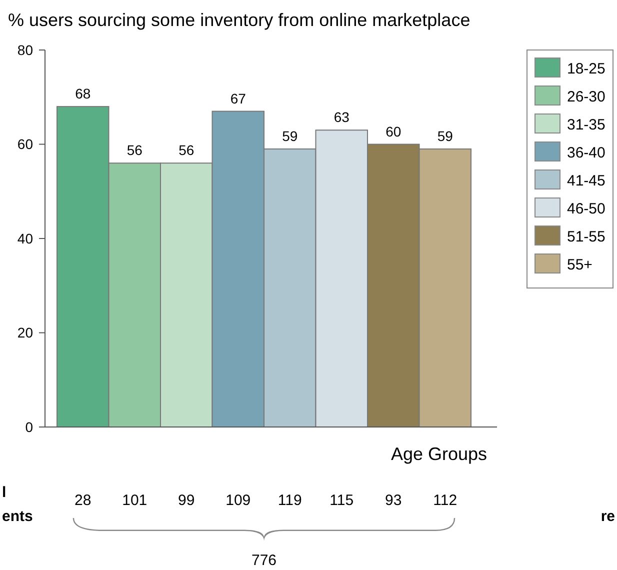 This screenshot has width=617, height=570. Describe the element at coordinates (393, 500) in the screenshot. I see `text: 93` at that location.